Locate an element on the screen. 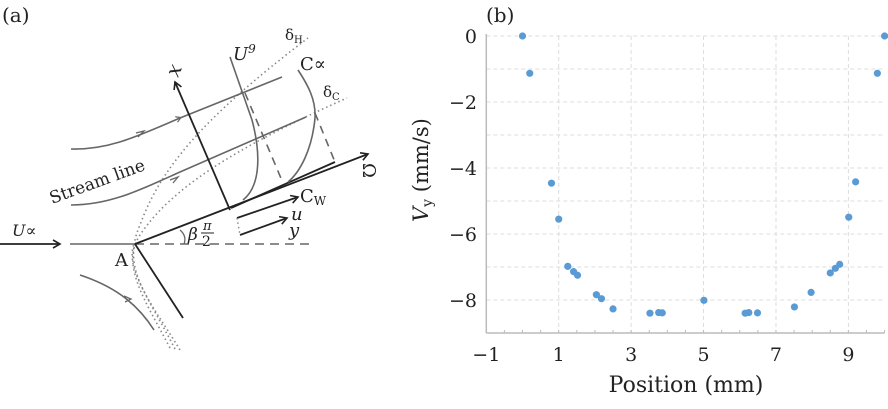 This screenshot has width=888, height=409. angle-beta-label: β is located at coordinates (192, 235).